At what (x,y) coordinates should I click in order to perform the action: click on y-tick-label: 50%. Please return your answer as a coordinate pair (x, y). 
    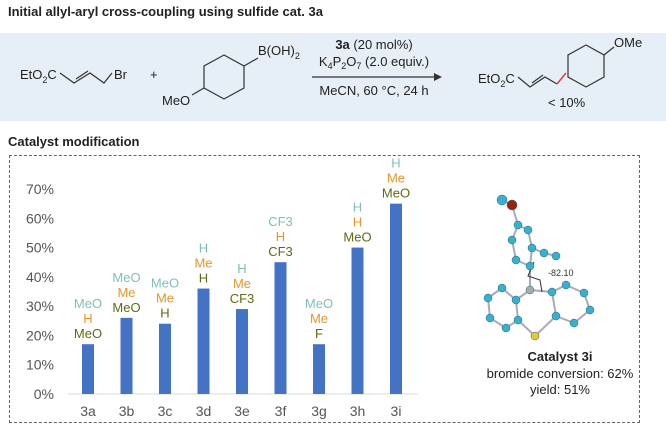
    Looking at the image, I should click on (40, 248).